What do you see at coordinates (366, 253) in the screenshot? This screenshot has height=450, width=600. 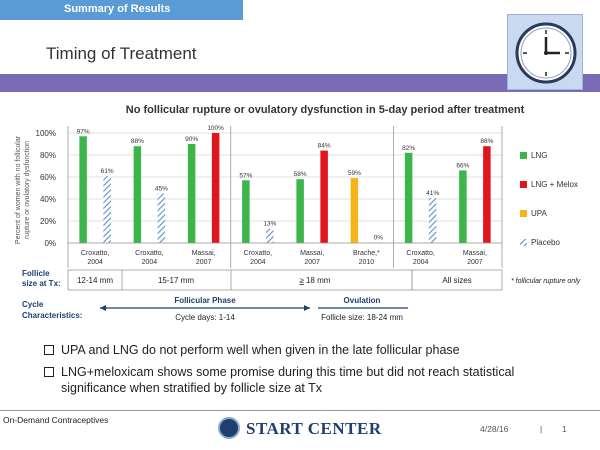 I see `group-name: Brache,*` at bounding box center [366, 253].